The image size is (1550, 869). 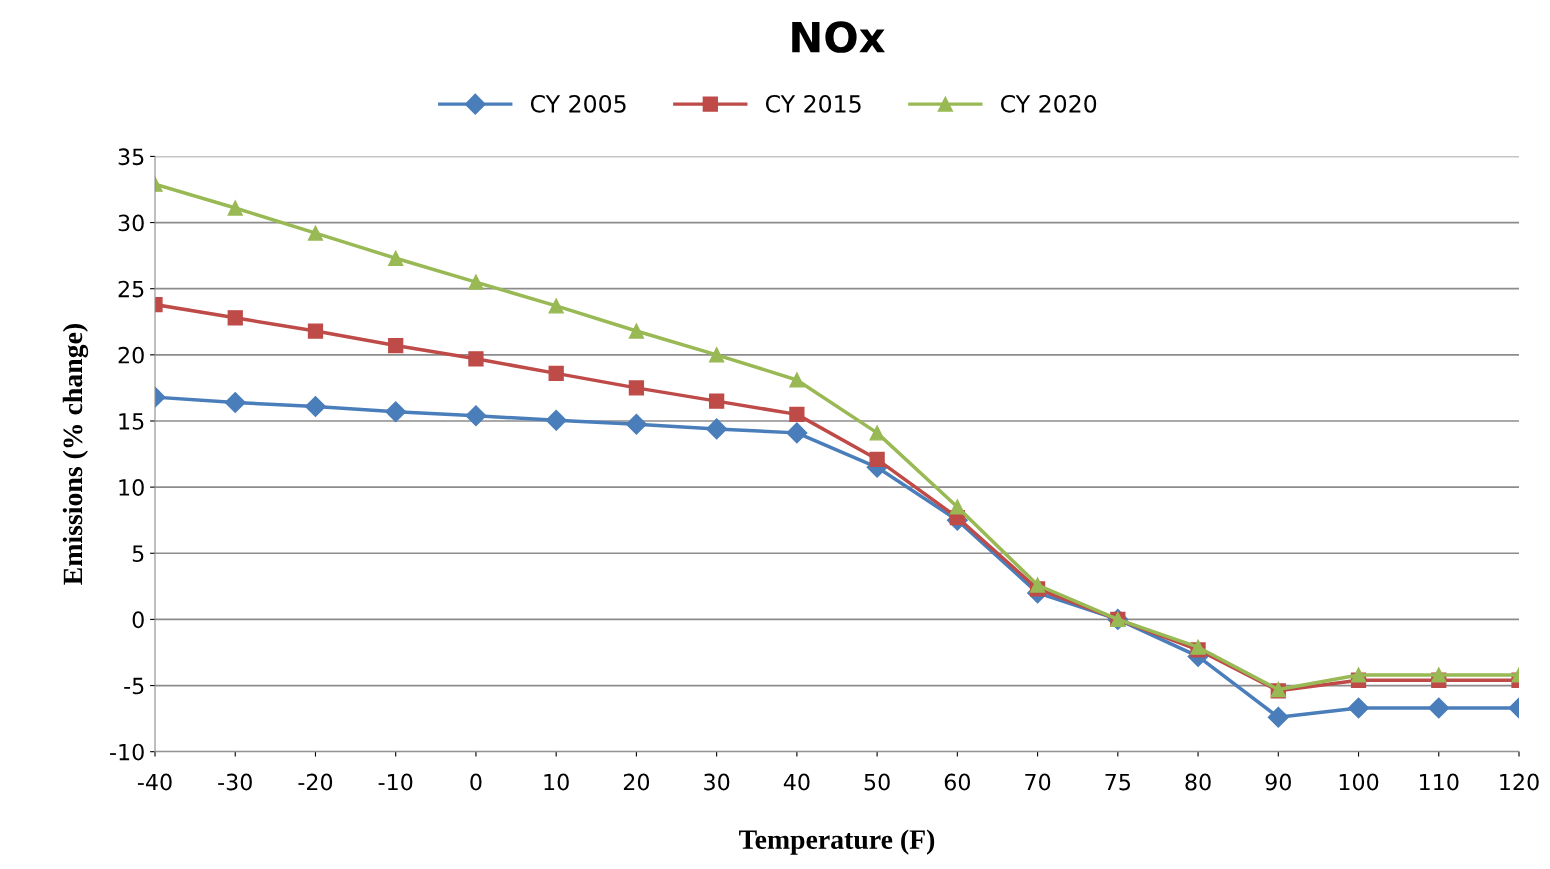 What do you see at coordinates (1359, 782) in the screenshot?
I see `x-tick-label: 100` at bounding box center [1359, 782].